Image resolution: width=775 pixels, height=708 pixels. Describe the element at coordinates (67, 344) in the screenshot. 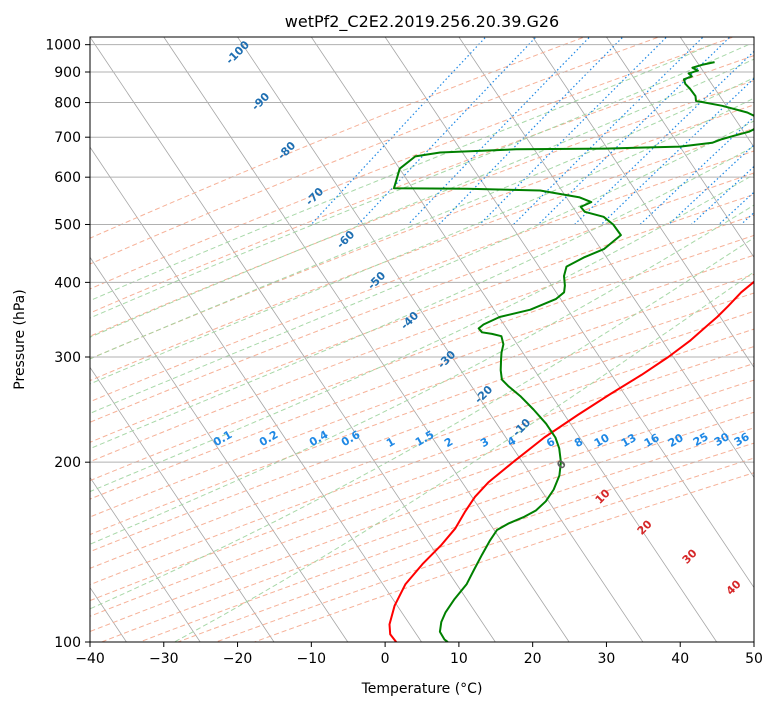

I see `y-axis: 100 200 300 400 500 600 700 800 900 1000` at that location.